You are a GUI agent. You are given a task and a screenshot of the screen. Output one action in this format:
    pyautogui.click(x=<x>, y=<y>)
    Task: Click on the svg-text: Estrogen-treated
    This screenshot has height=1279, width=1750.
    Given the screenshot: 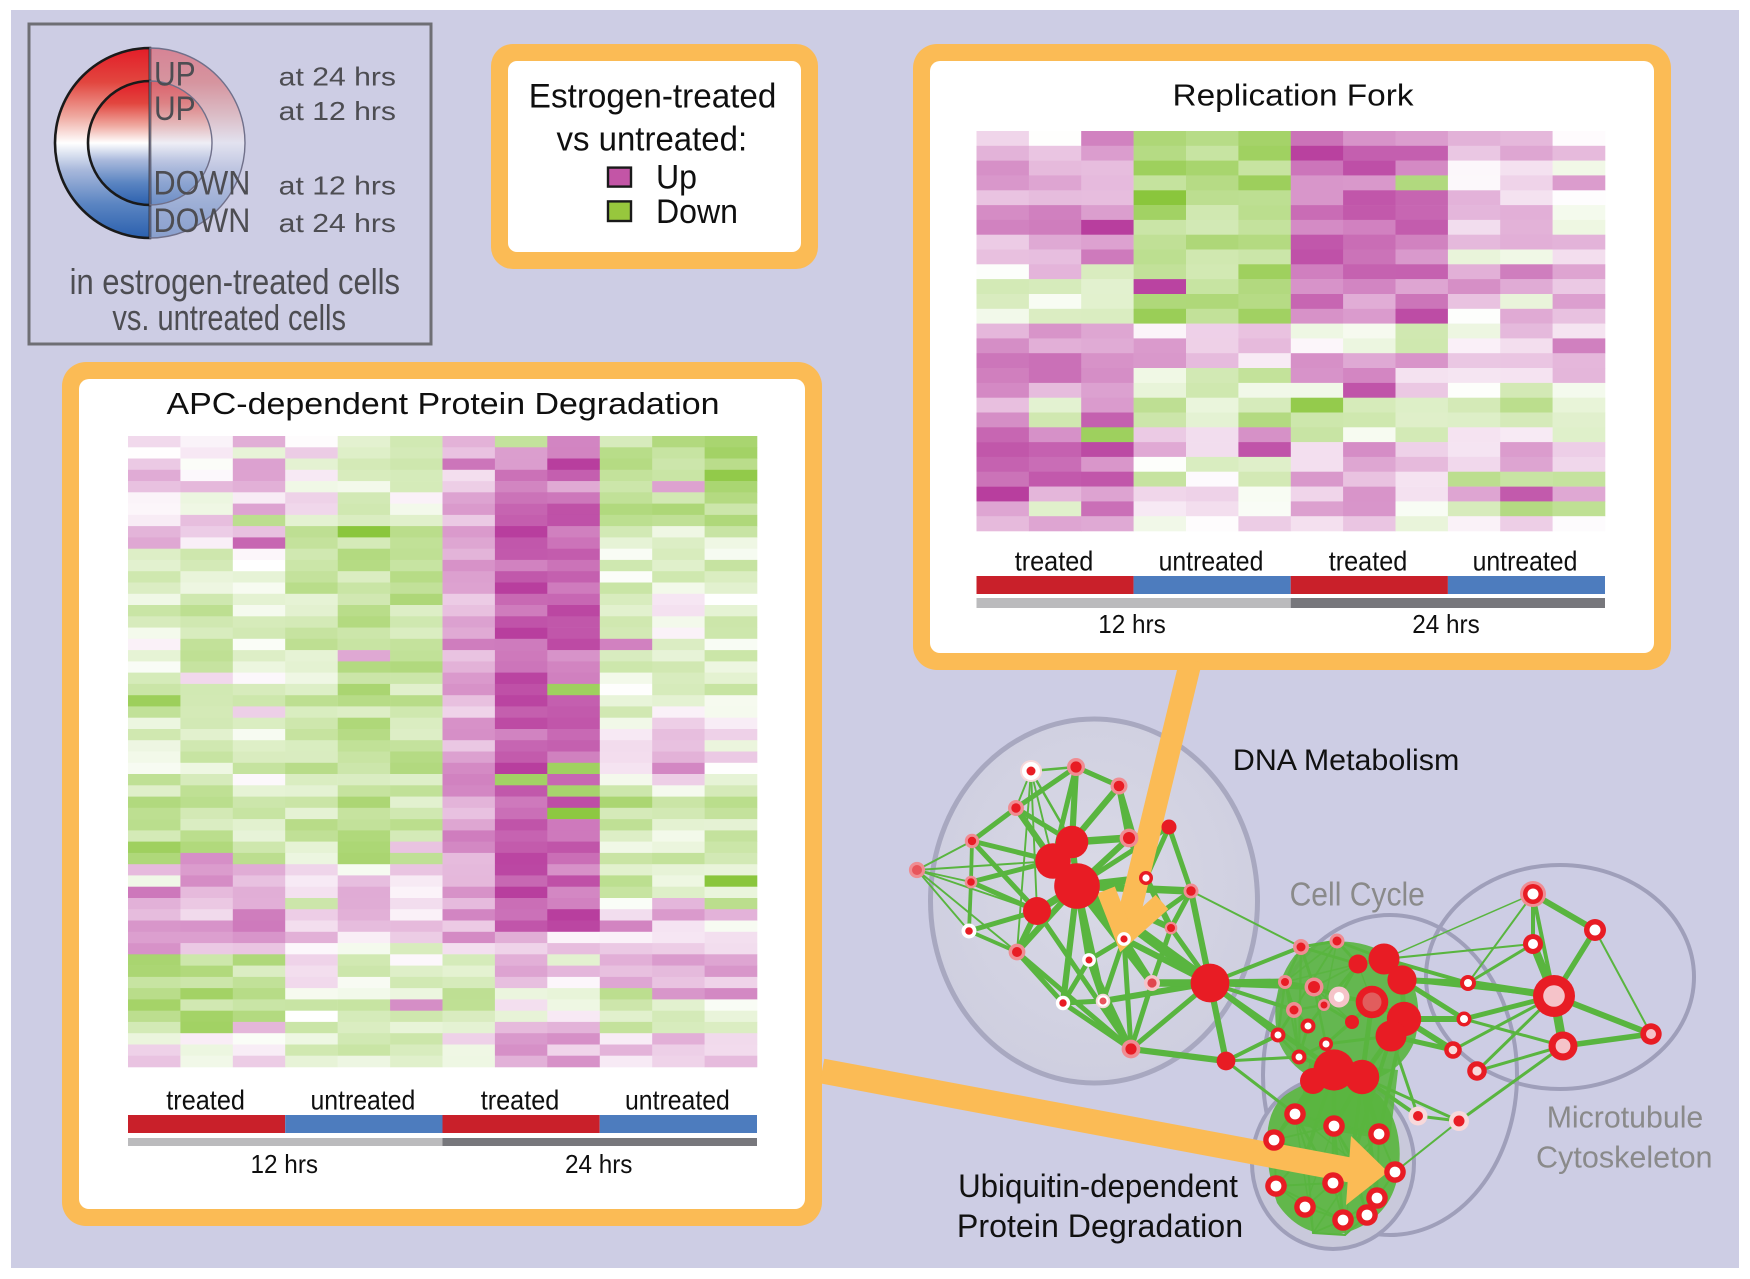 What is the action you would take?
    pyautogui.click(x=653, y=97)
    